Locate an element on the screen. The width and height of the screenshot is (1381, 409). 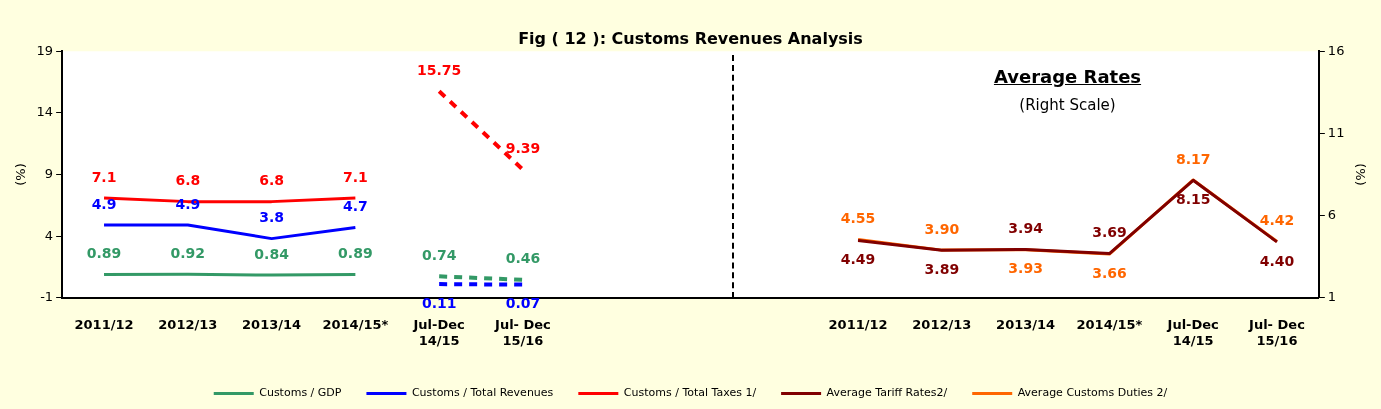
data-label: 0.92 is located at coordinates (188, 252).